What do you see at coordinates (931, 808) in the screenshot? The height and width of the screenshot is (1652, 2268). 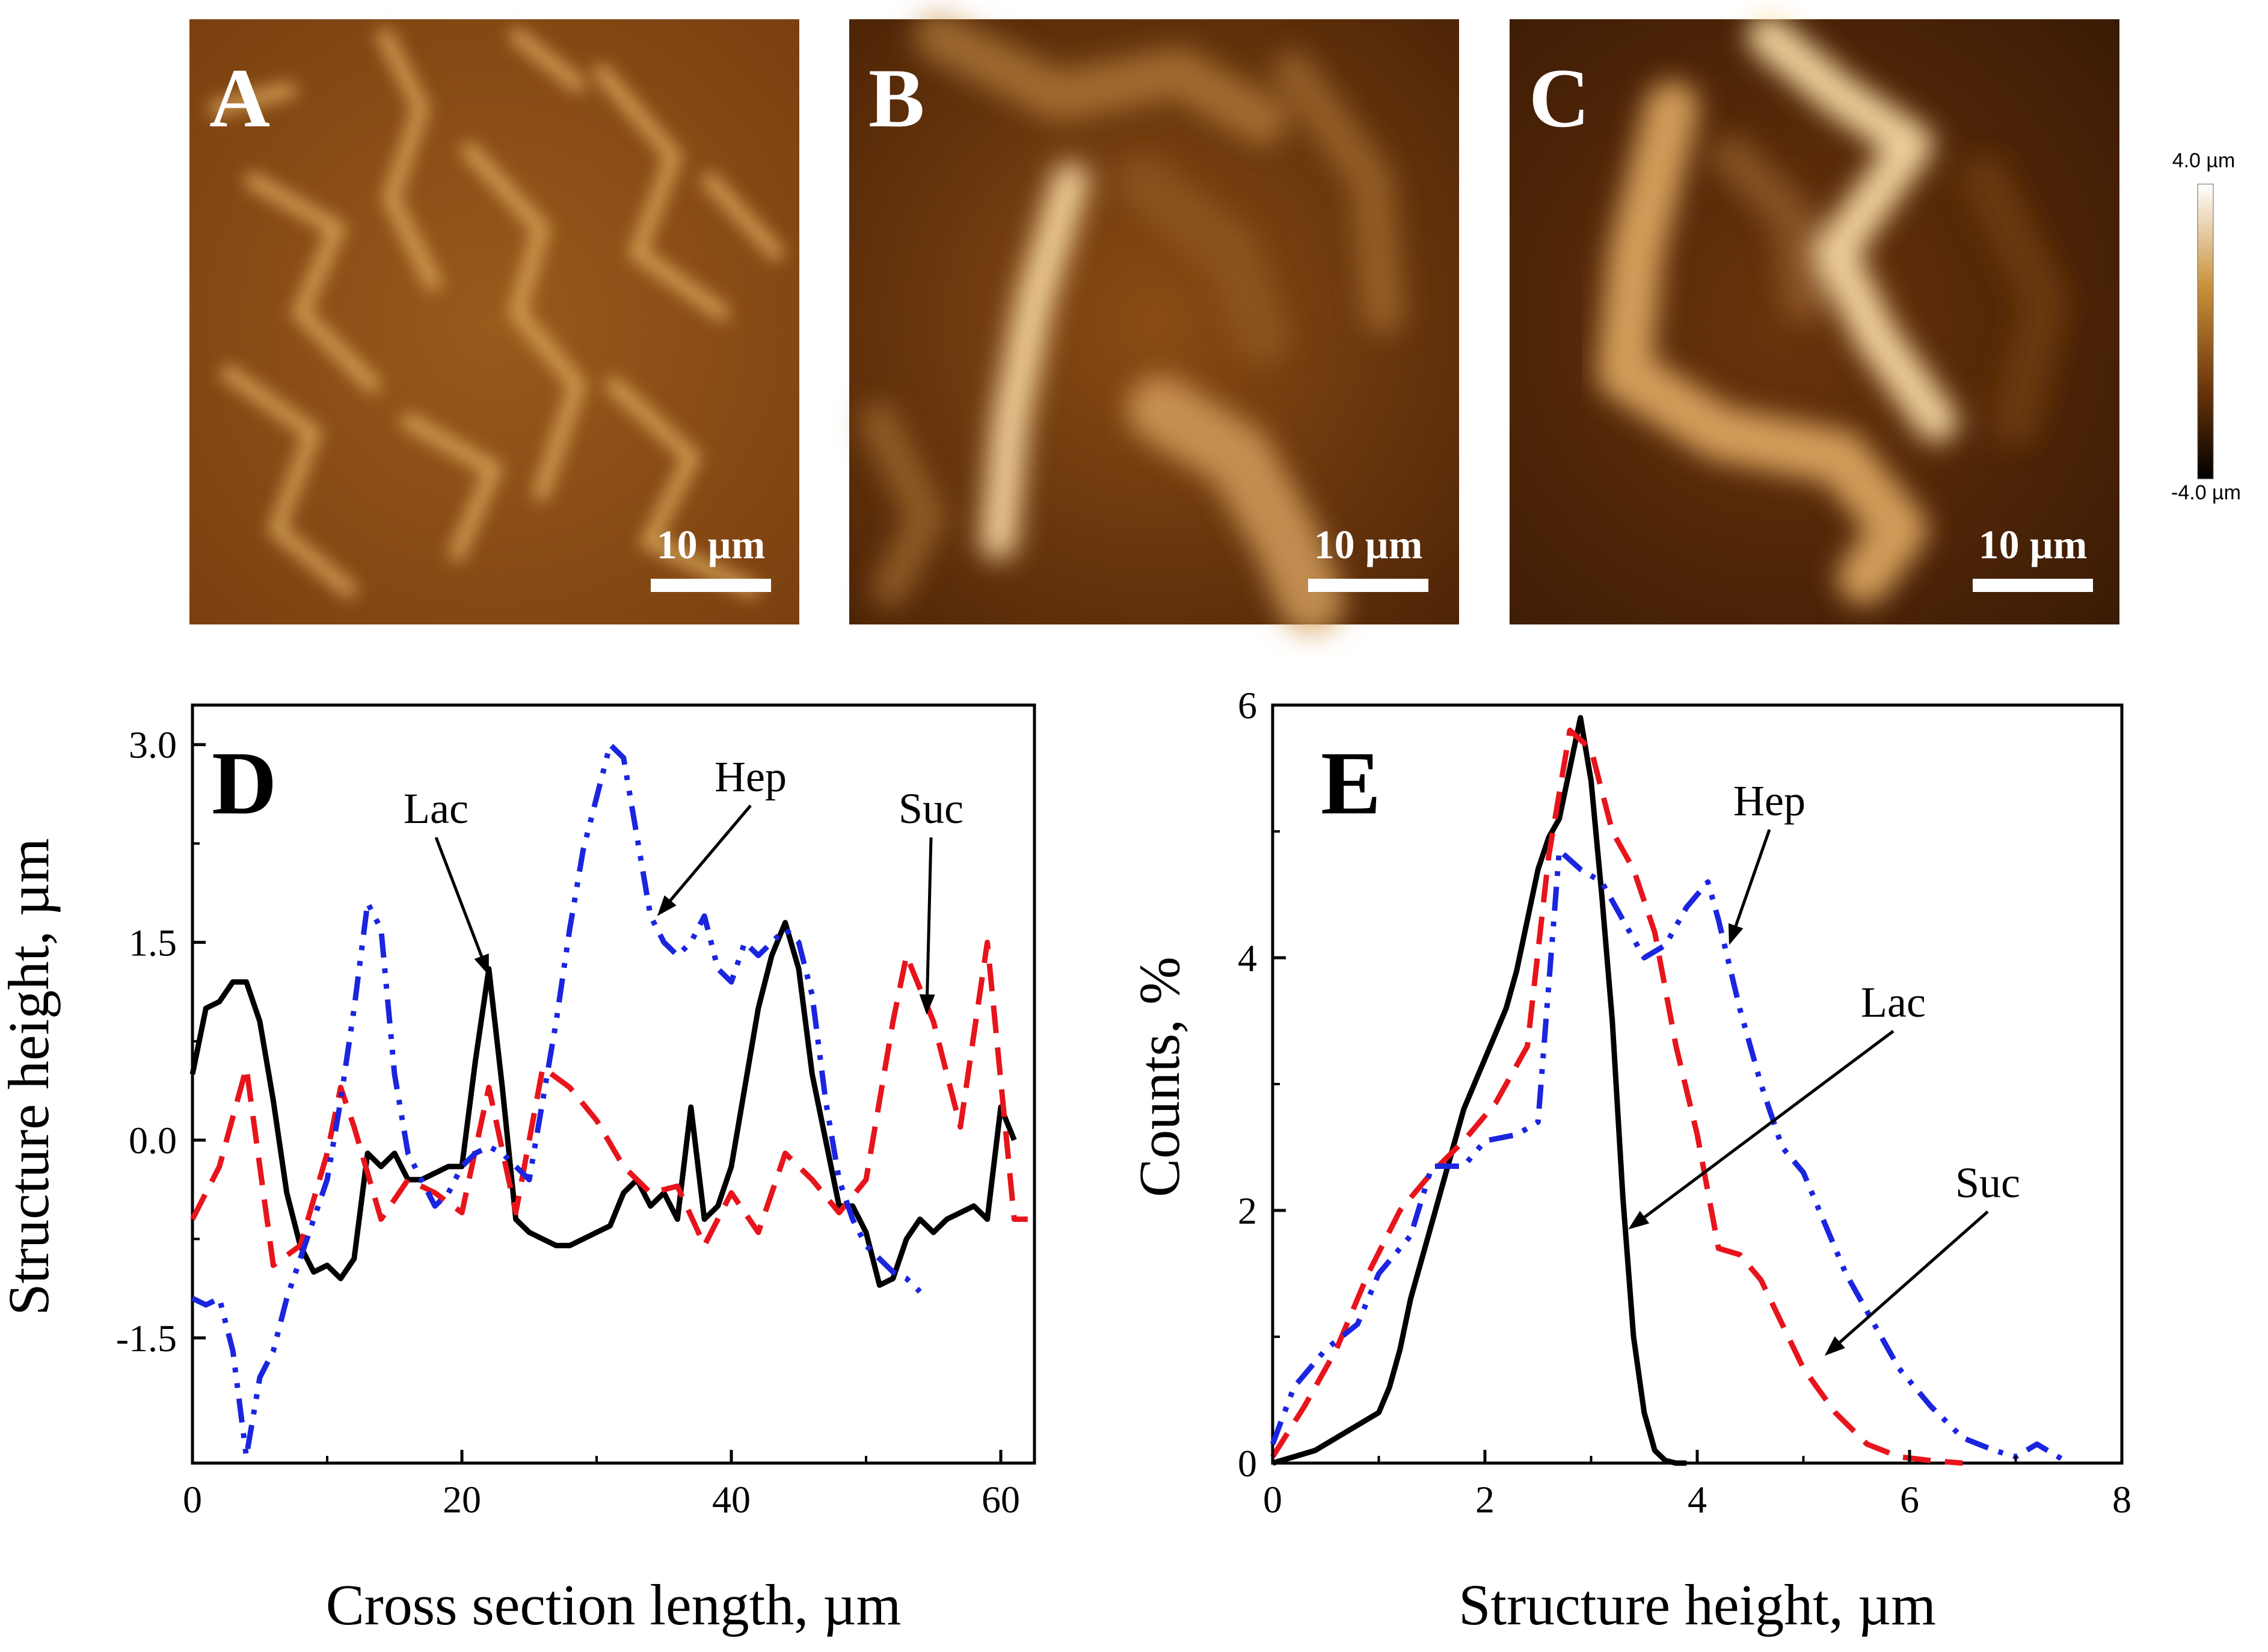 I see `chart-d-annotation-suc: Suc` at bounding box center [931, 808].